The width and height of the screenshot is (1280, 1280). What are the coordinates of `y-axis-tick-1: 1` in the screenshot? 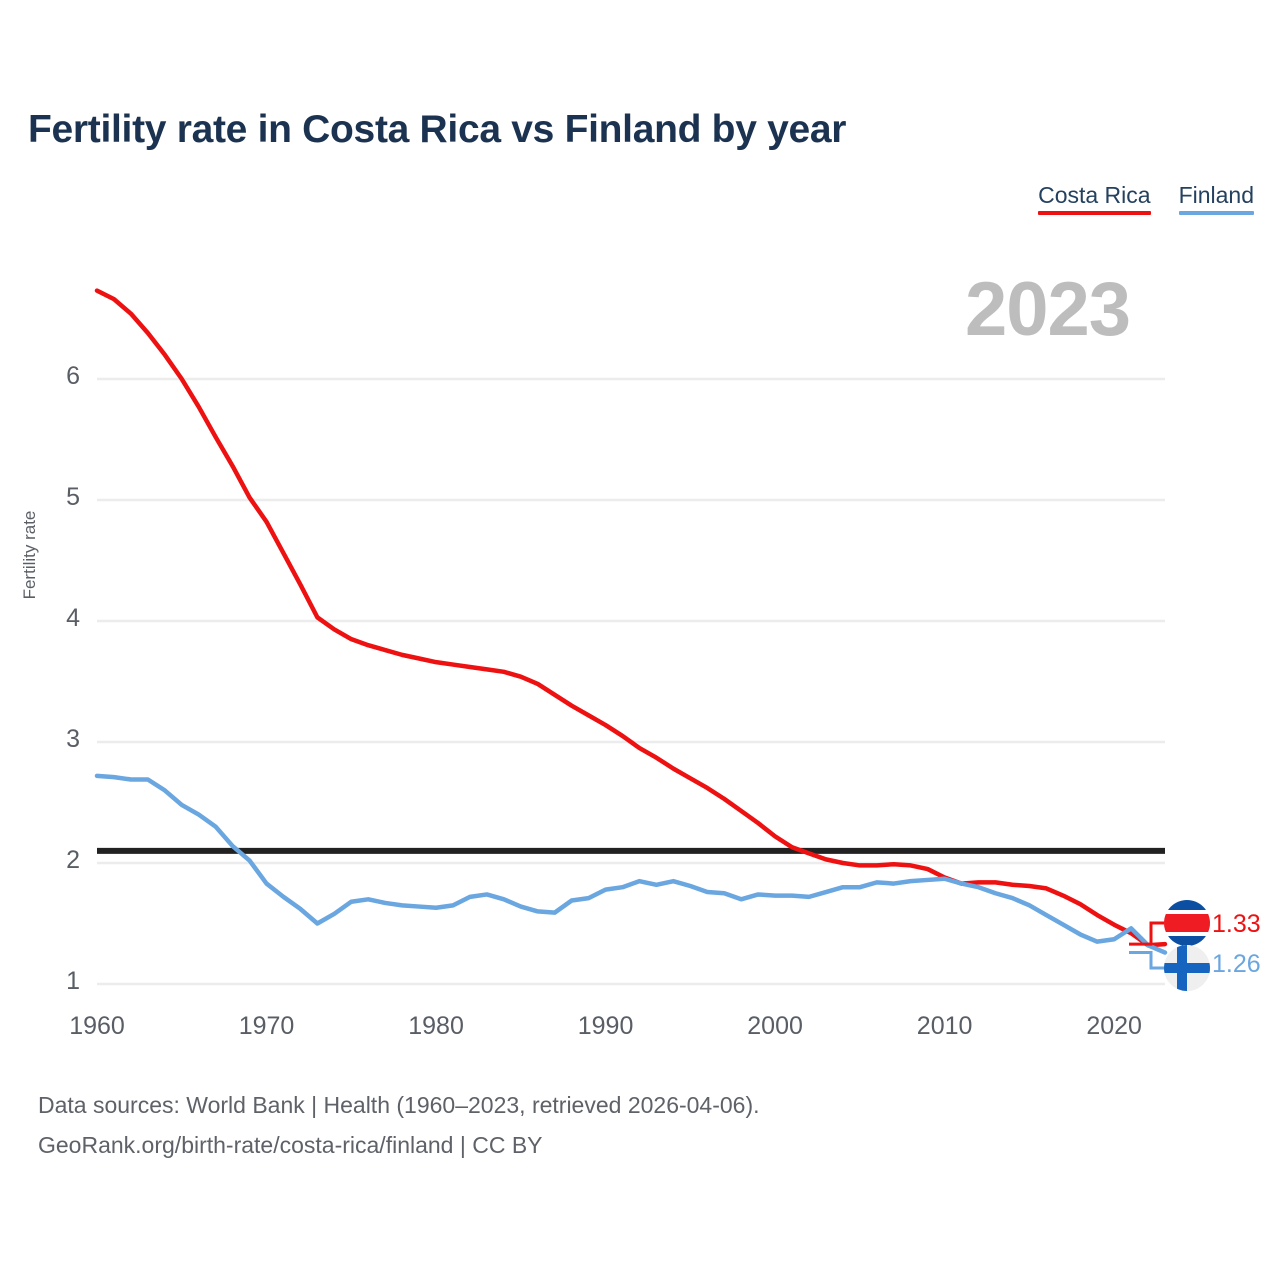 It's located at (73, 981).